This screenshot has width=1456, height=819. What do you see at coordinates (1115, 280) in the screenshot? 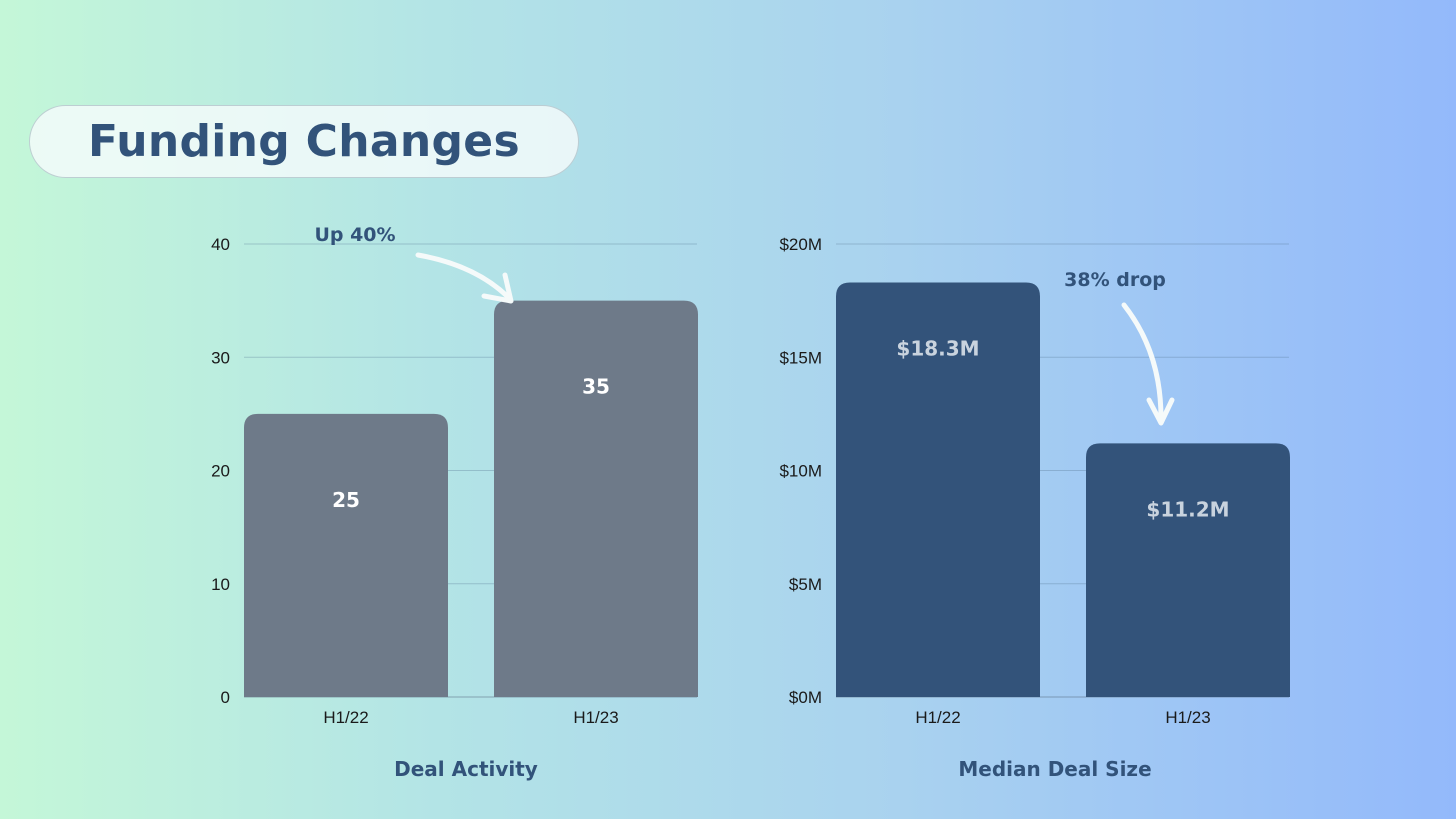
I see `median-deal-size-annotation: 38% drop` at bounding box center [1115, 280].